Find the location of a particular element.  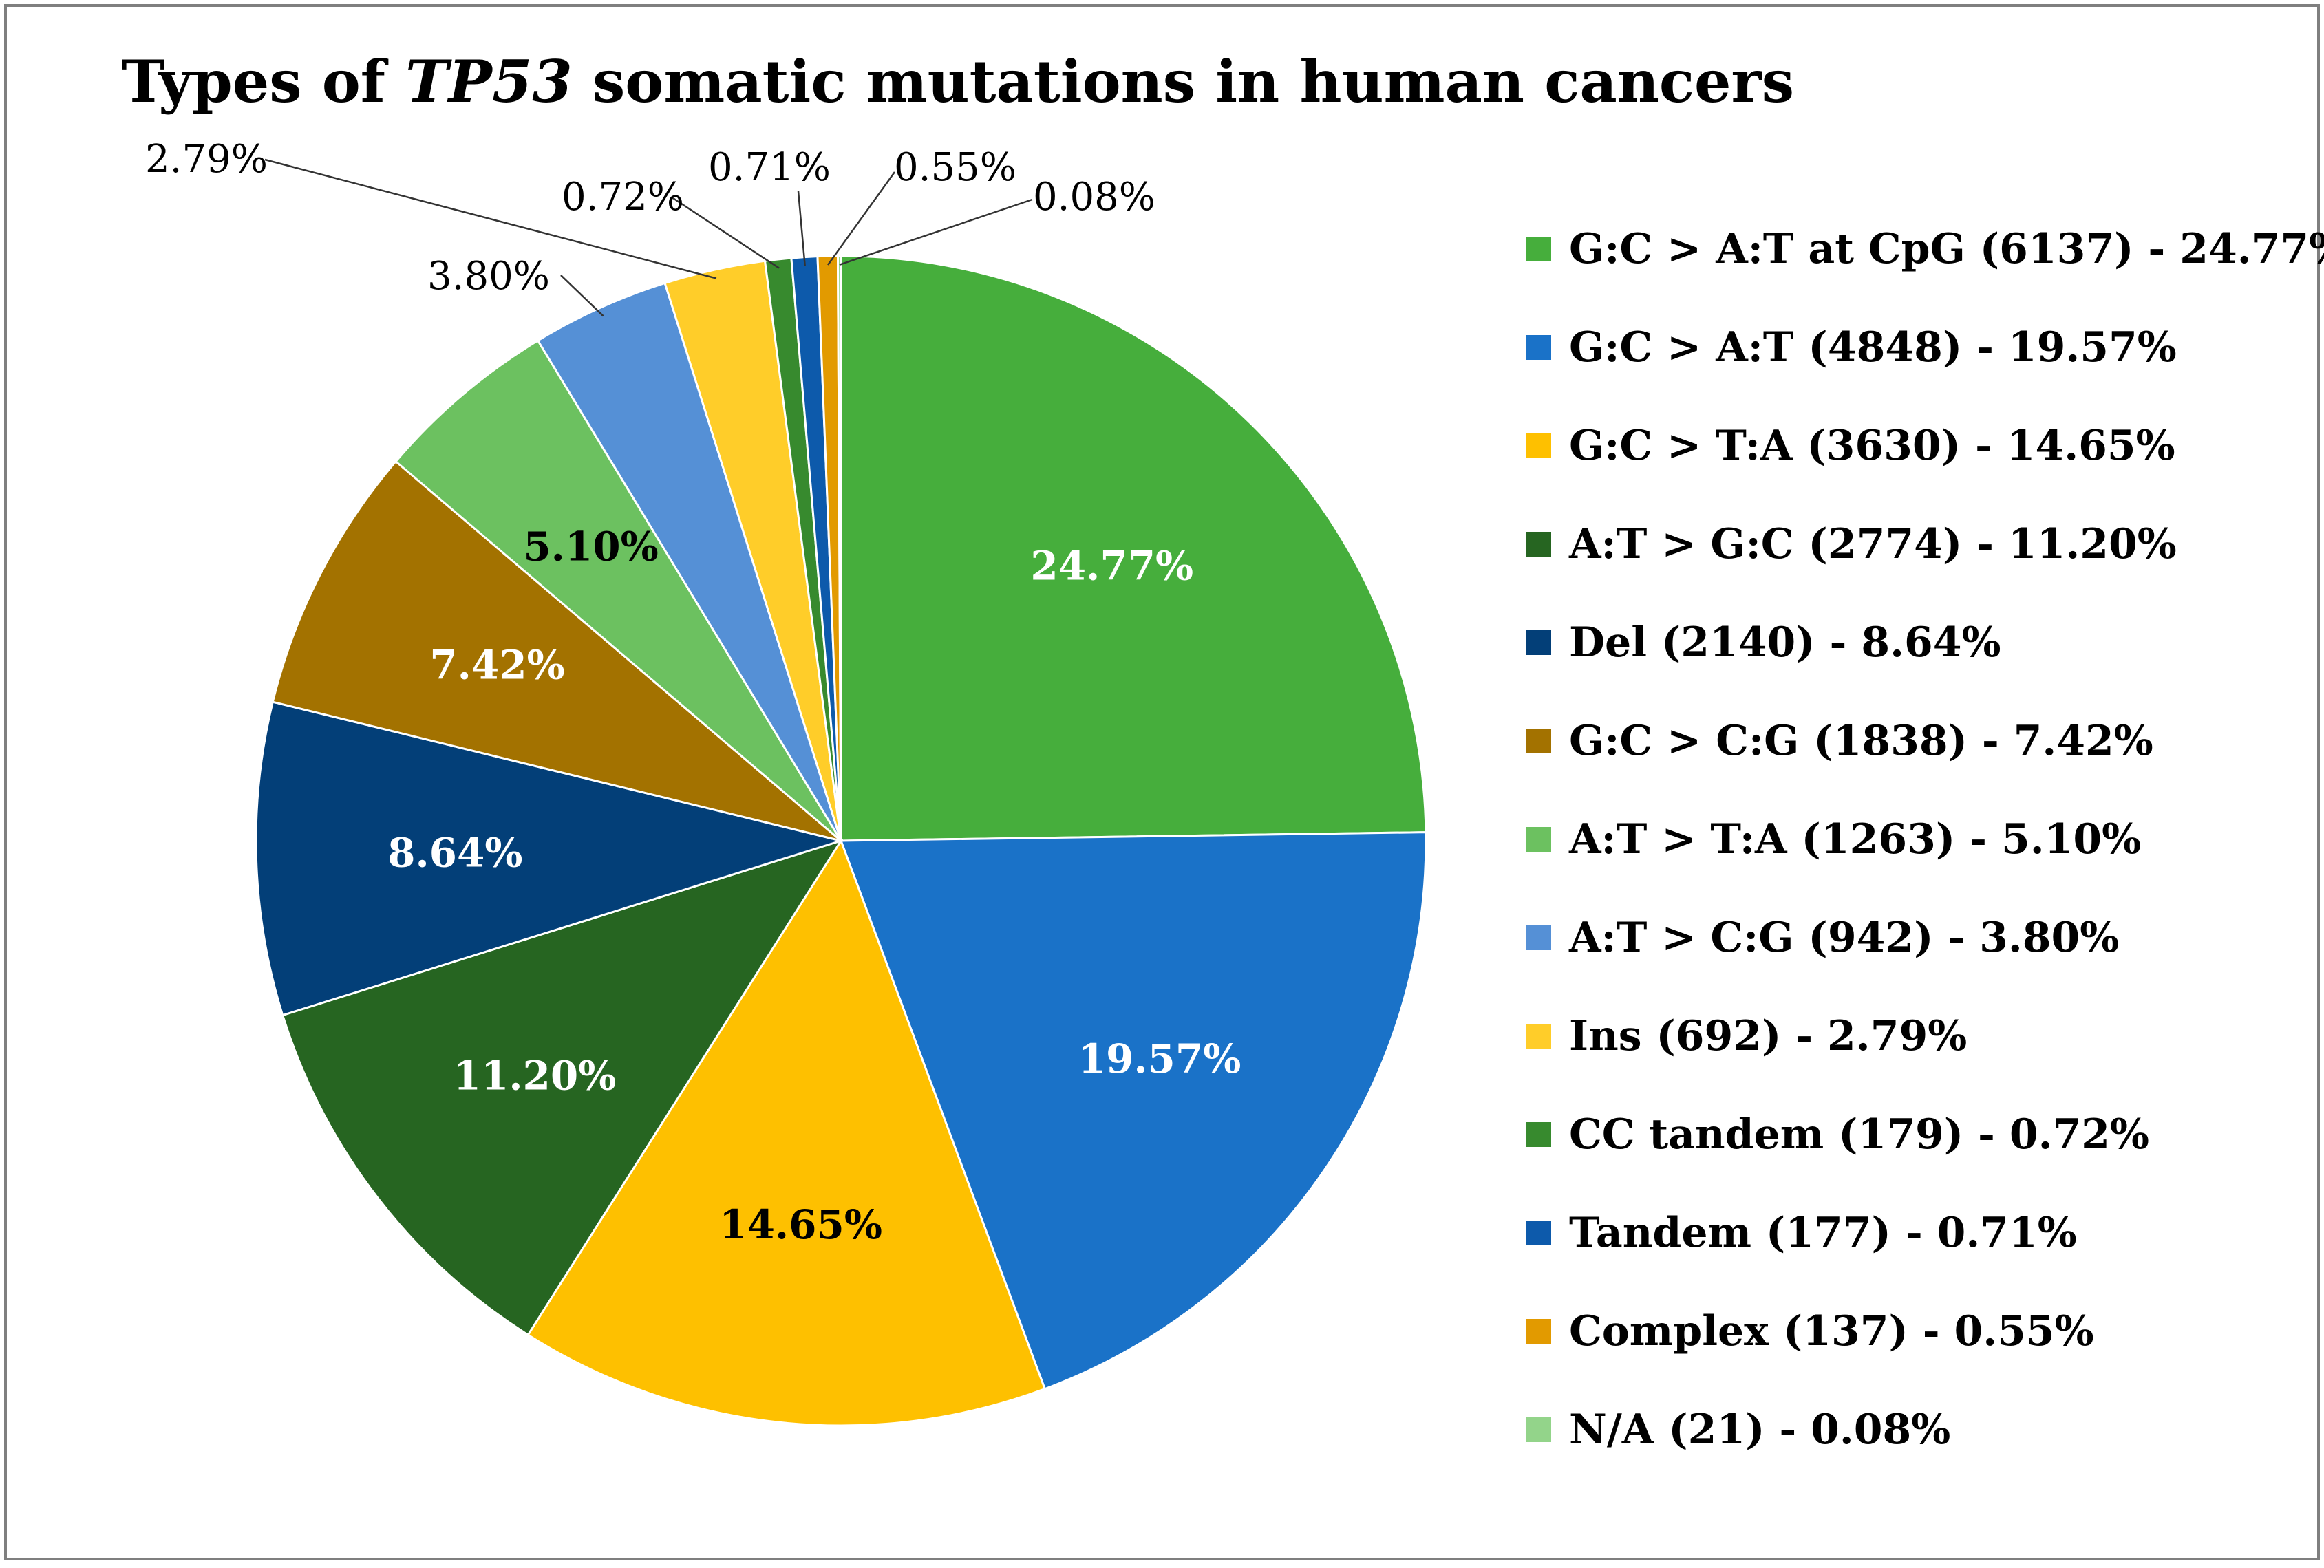

legend-swatch-g-c-a-t is located at coordinates (1538, 347).